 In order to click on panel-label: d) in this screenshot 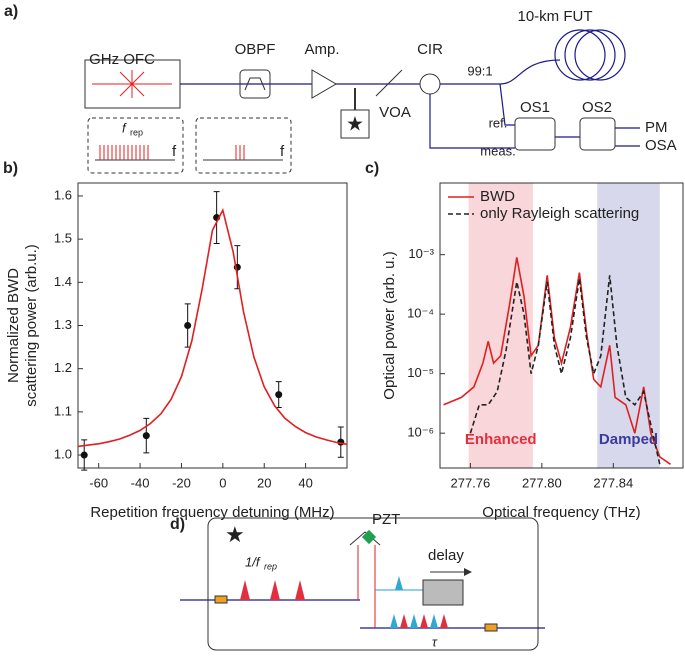, I will do `click(177, 524)`.